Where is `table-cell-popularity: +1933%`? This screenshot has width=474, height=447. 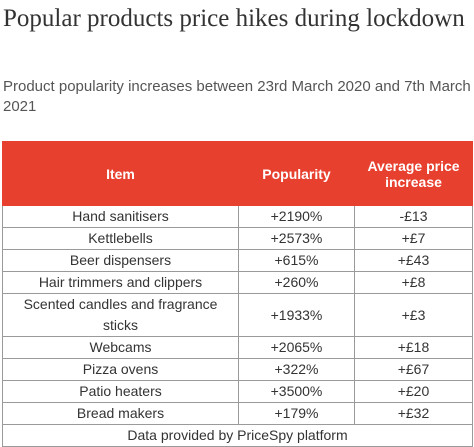
table-cell-popularity: +1933% is located at coordinates (296, 315).